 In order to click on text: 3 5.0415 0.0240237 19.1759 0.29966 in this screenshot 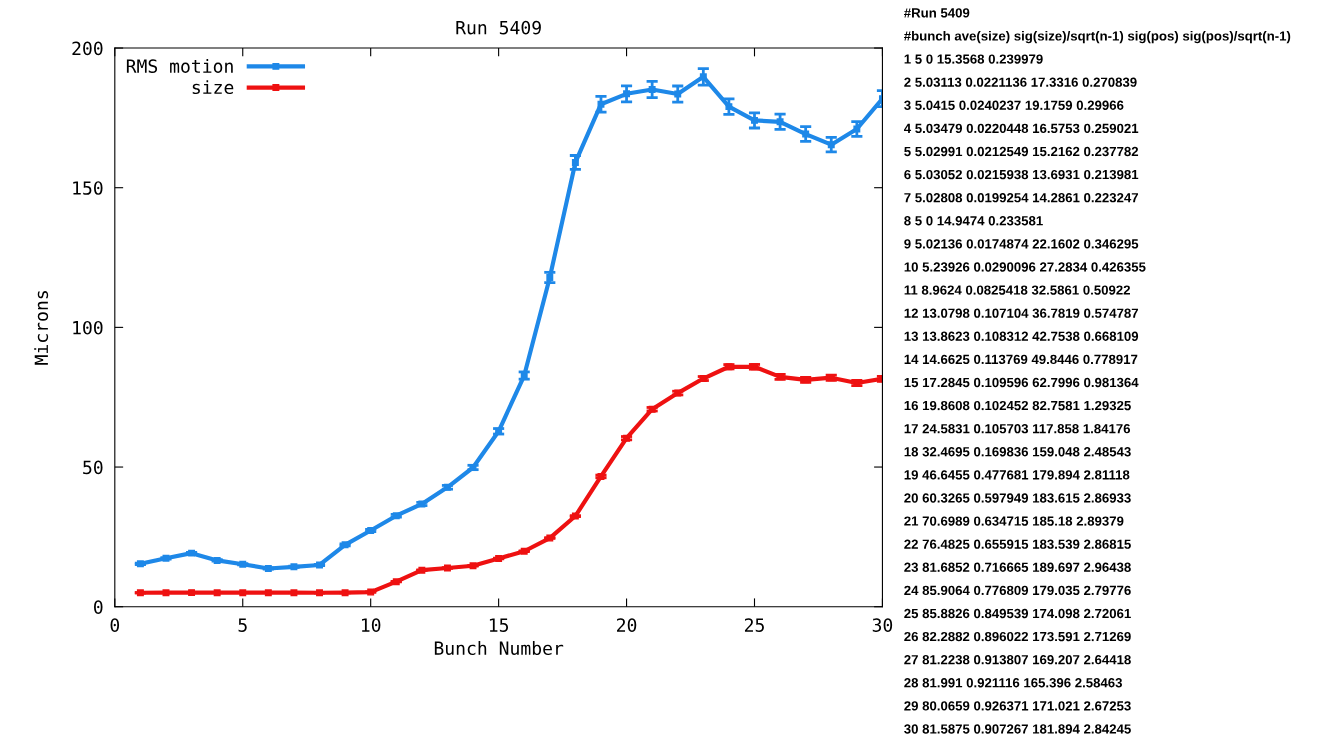, I will do `click(1014, 105)`.